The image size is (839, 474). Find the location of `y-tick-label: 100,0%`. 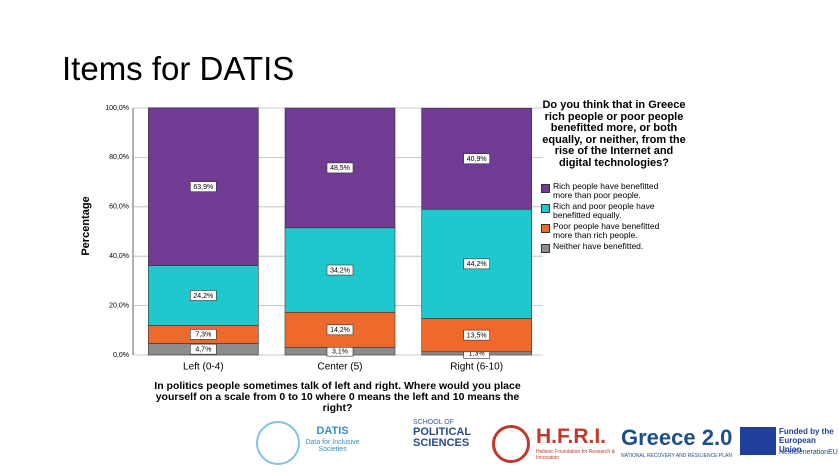

y-tick-label: 100,0% is located at coordinates (117, 108).